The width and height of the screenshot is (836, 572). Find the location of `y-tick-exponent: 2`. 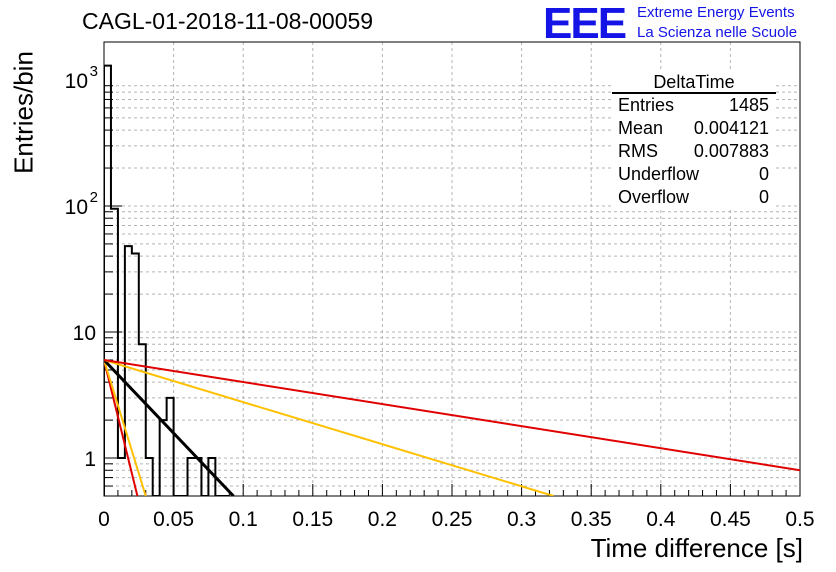

y-tick-exponent: 2 is located at coordinates (94, 197).